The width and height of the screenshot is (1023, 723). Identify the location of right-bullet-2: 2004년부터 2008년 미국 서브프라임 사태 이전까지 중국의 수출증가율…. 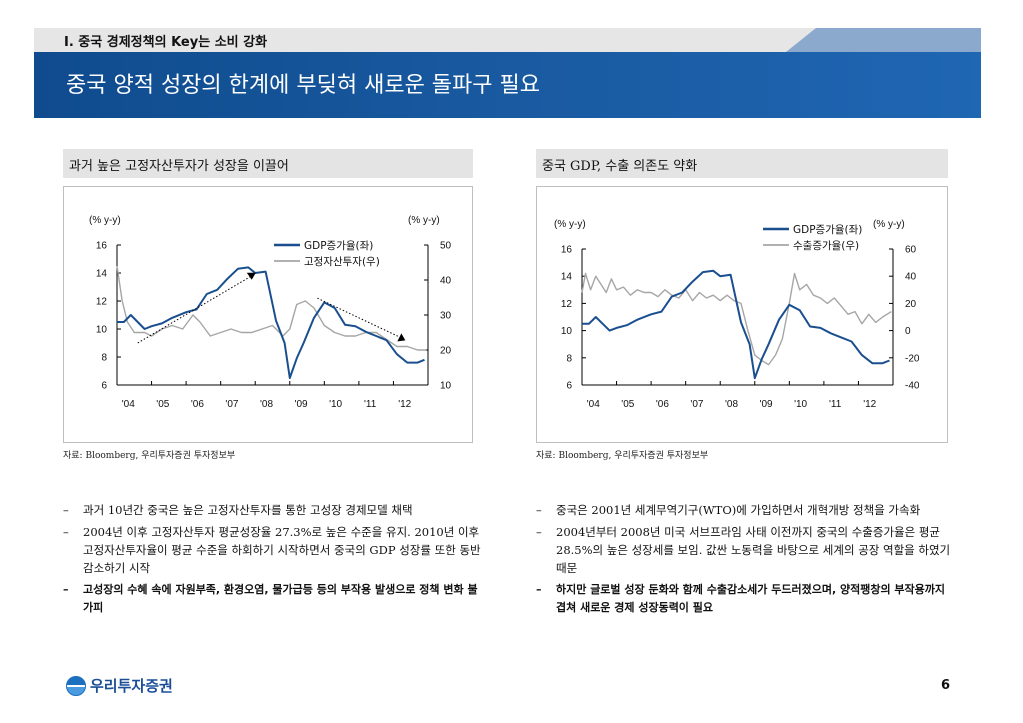
(746, 550).